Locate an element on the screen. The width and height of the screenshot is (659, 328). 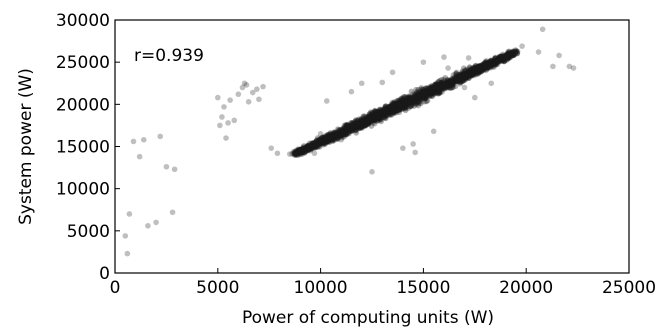
x-tick-label: 20000 is located at coordinates (526, 288).